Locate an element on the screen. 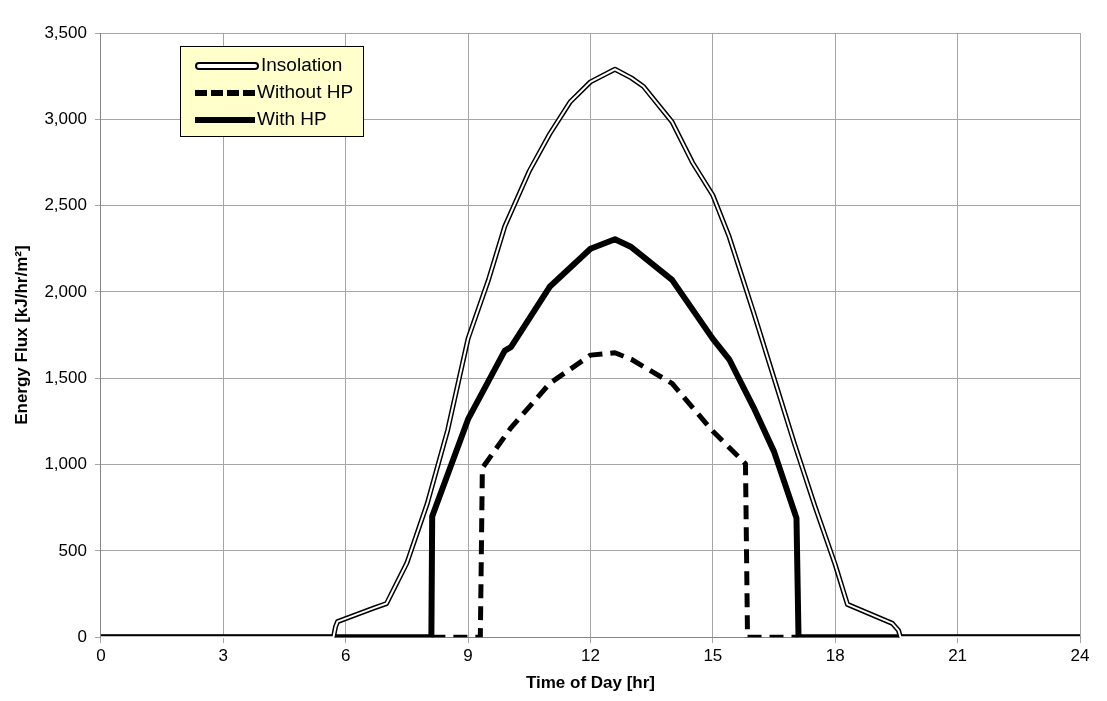 This screenshot has height=701, width=1107. legend-label: Insolation is located at coordinates (302, 64).